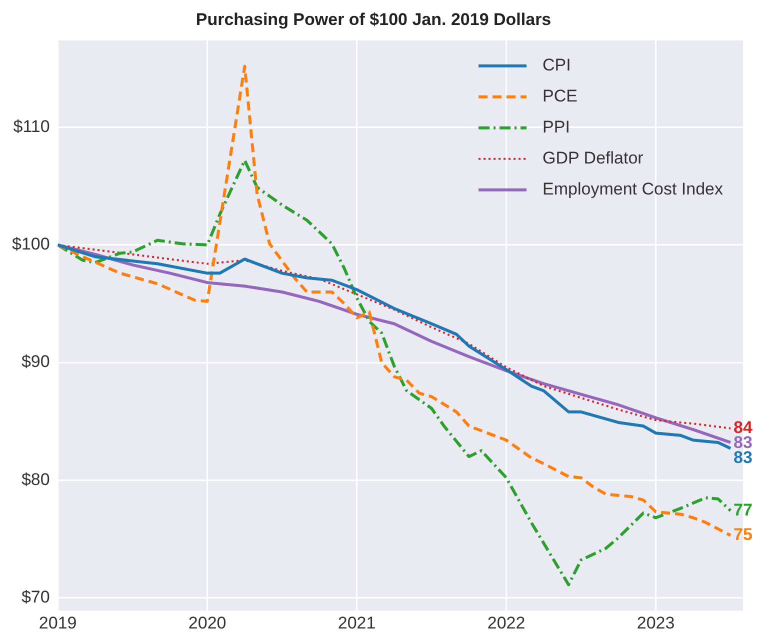 This screenshot has width=773, height=641. I want to click on x-tick-label: 2023, so click(655, 622).